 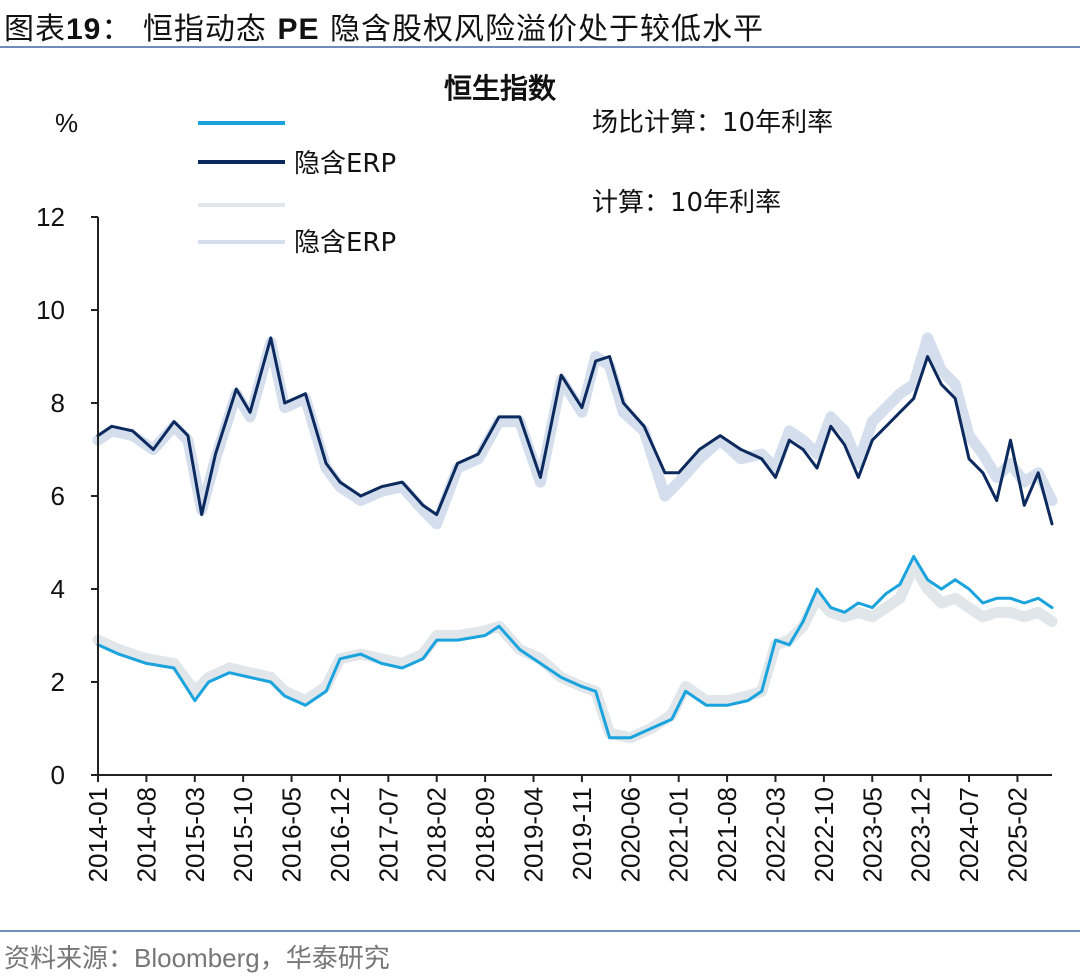 I want to click on x-tick-label: 2015-10, so click(x=243, y=834).